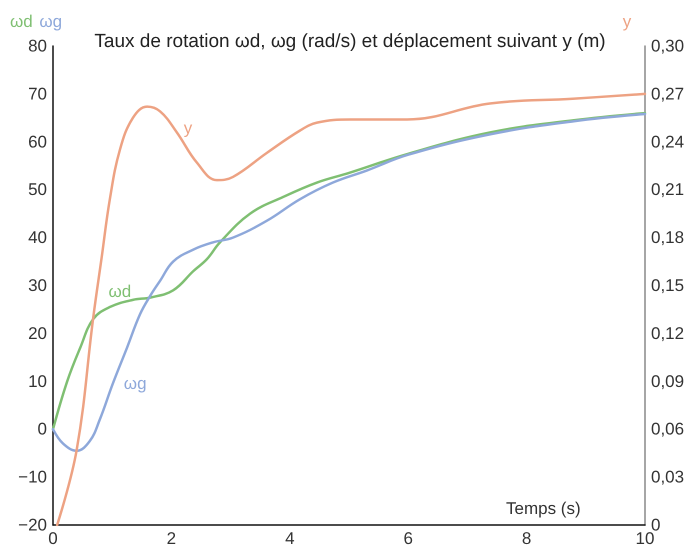 The image size is (700, 547). I want to click on y2-tick-label: 0,27, so click(667, 94).